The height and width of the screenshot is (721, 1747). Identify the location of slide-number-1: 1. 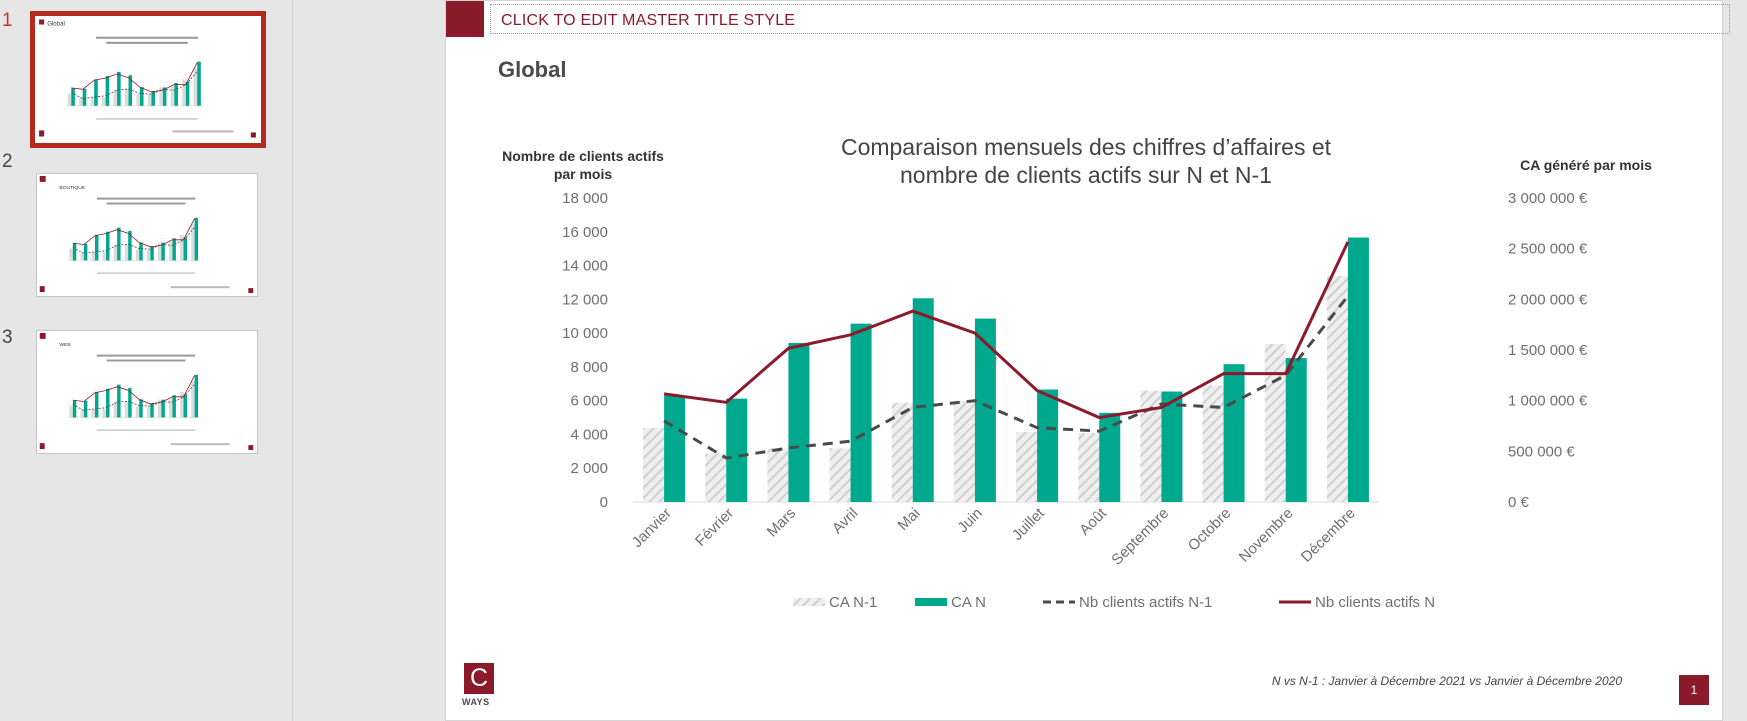
(7, 20).